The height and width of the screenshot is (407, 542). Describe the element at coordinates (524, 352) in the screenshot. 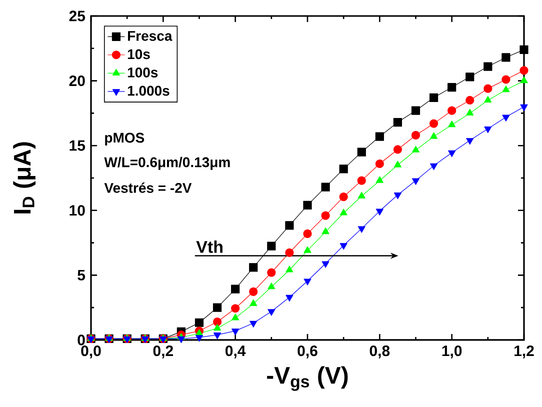

I see `x-tick-label: 1,2` at that location.